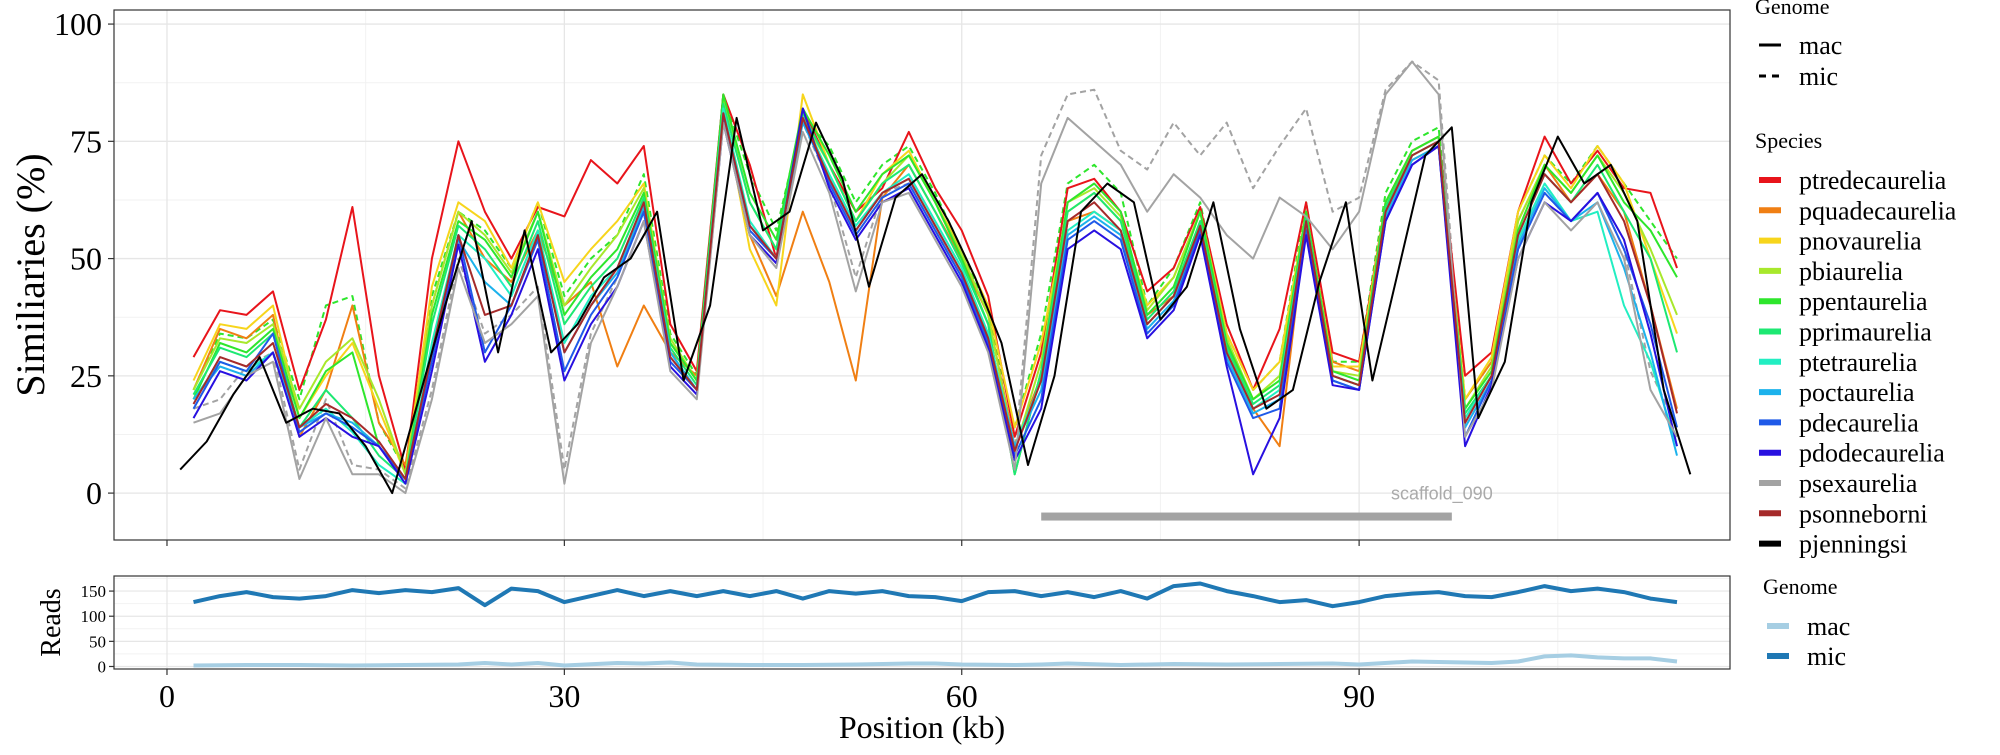 This screenshot has height=755, width=2000. I want to click on reads-axis-ticks: 0 50 100 150, so click(97, 629).